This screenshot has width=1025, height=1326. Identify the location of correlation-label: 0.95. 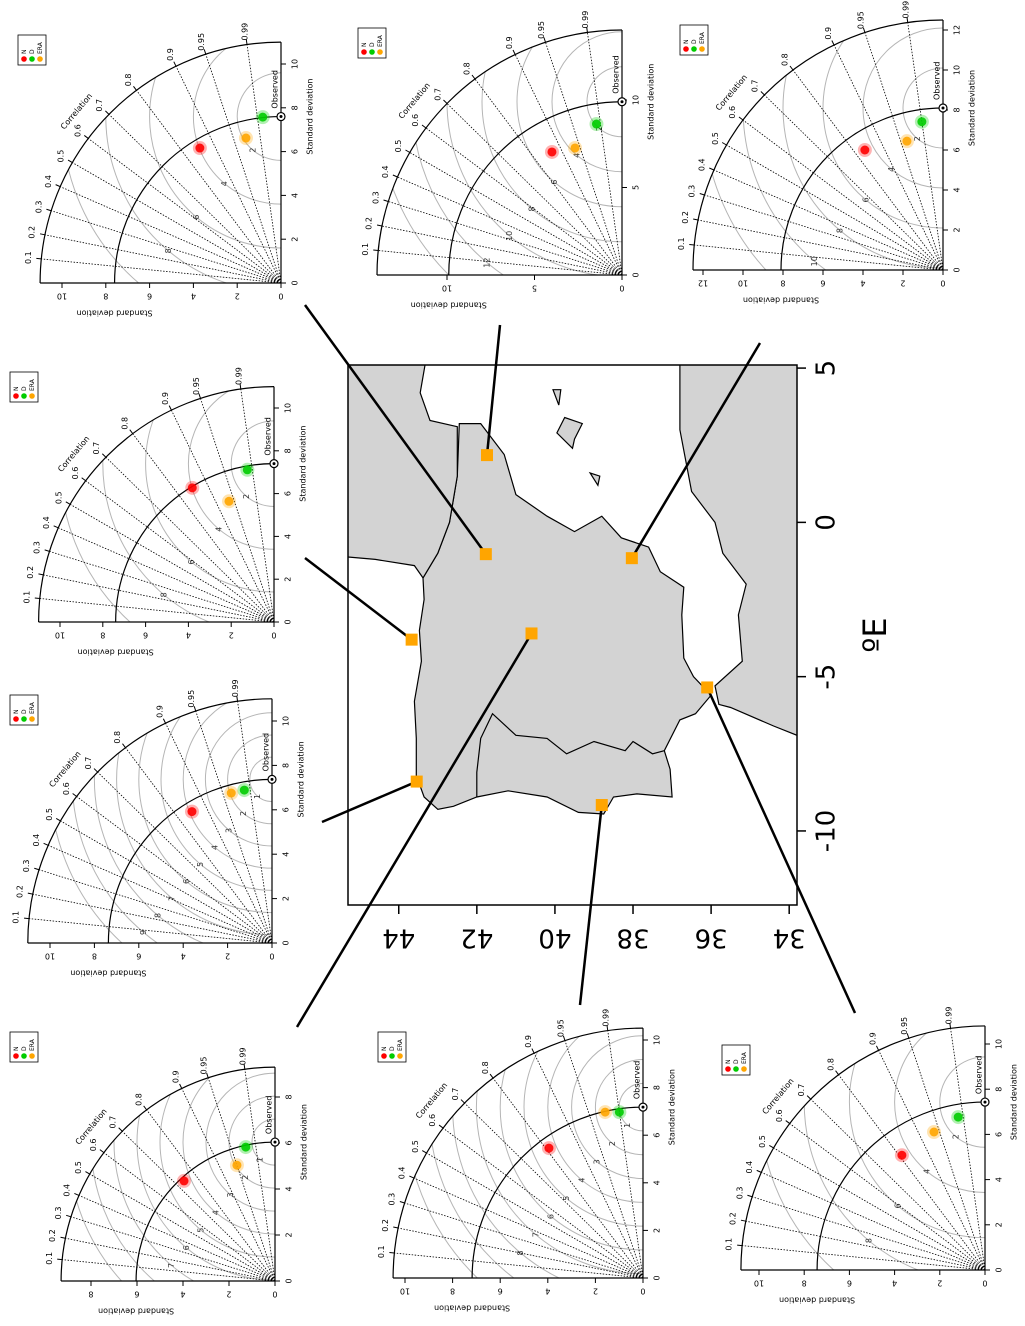
(196, 386).